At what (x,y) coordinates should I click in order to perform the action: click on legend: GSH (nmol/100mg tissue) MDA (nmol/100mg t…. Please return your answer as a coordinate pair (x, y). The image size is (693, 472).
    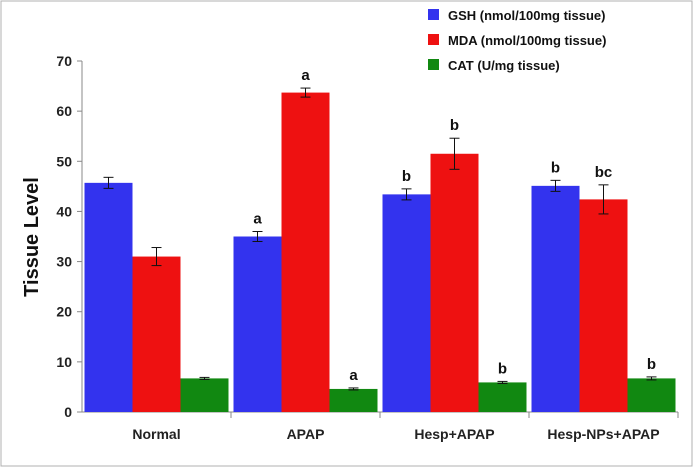
    Looking at the image, I should click on (517, 40).